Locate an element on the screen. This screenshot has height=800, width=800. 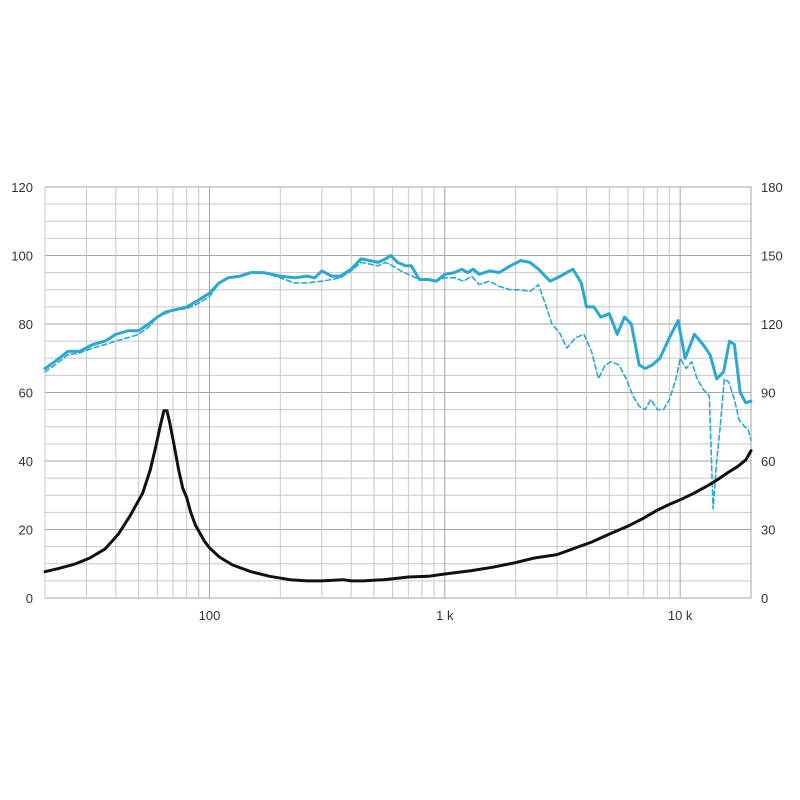
y-tick-label: 0 is located at coordinates (29, 598).